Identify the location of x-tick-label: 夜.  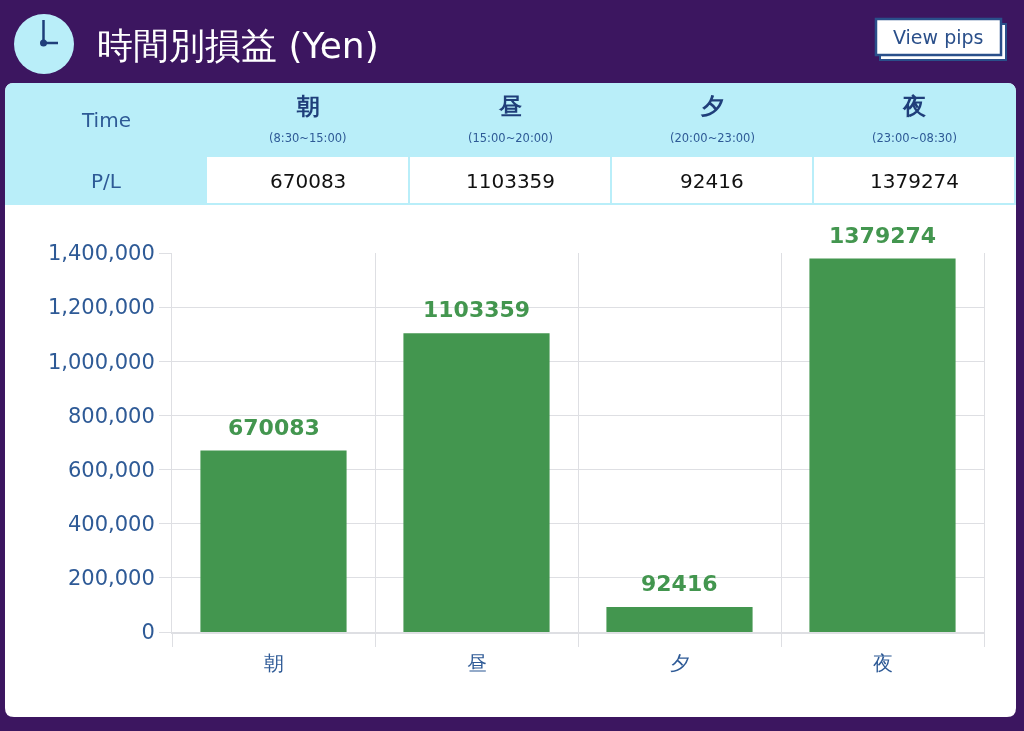
(882, 662).